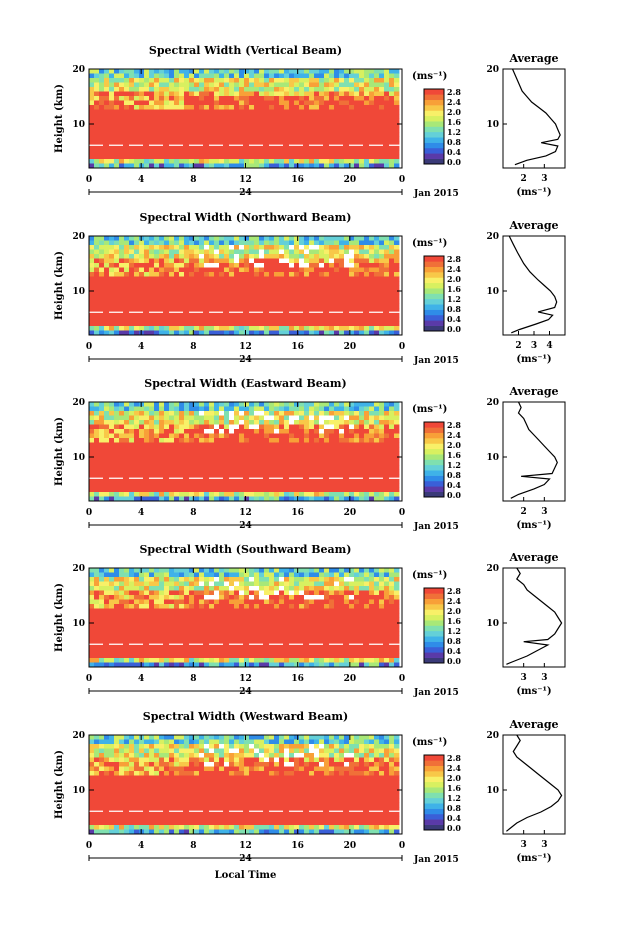 The image size is (617, 929). Describe the element at coordinates (454, 152) in the screenshot. I see `colorbar-tick-label: 0.4` at that location.